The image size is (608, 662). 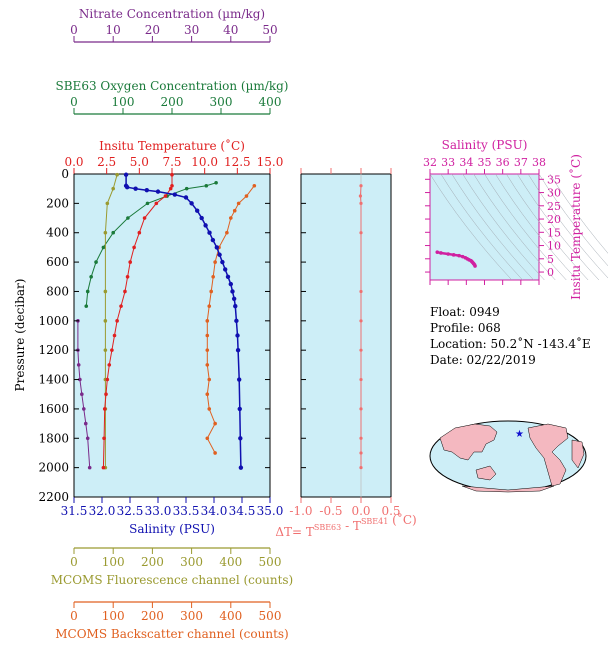 I want to click on backscatter-tick-label: 100, so click(x=113, y=616).